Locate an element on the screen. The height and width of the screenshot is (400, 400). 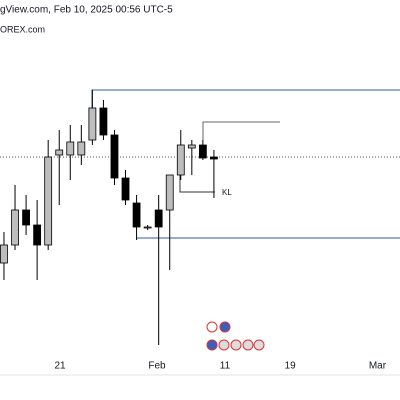
event-icons is located at coordinates (235, 336).